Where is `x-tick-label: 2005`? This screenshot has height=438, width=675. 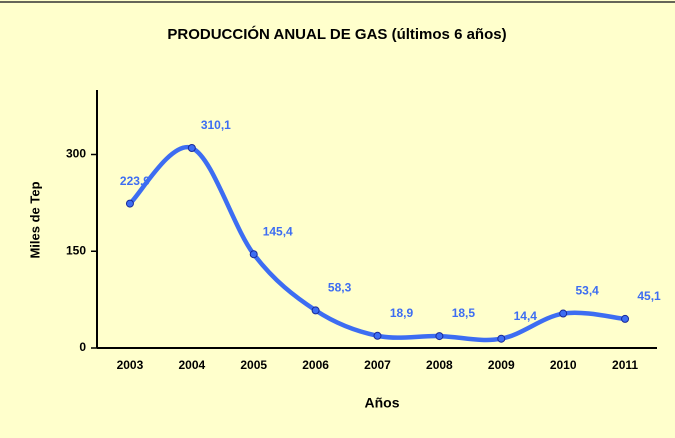
x-tick-label: 2005 is located at coordinates (253, 365).